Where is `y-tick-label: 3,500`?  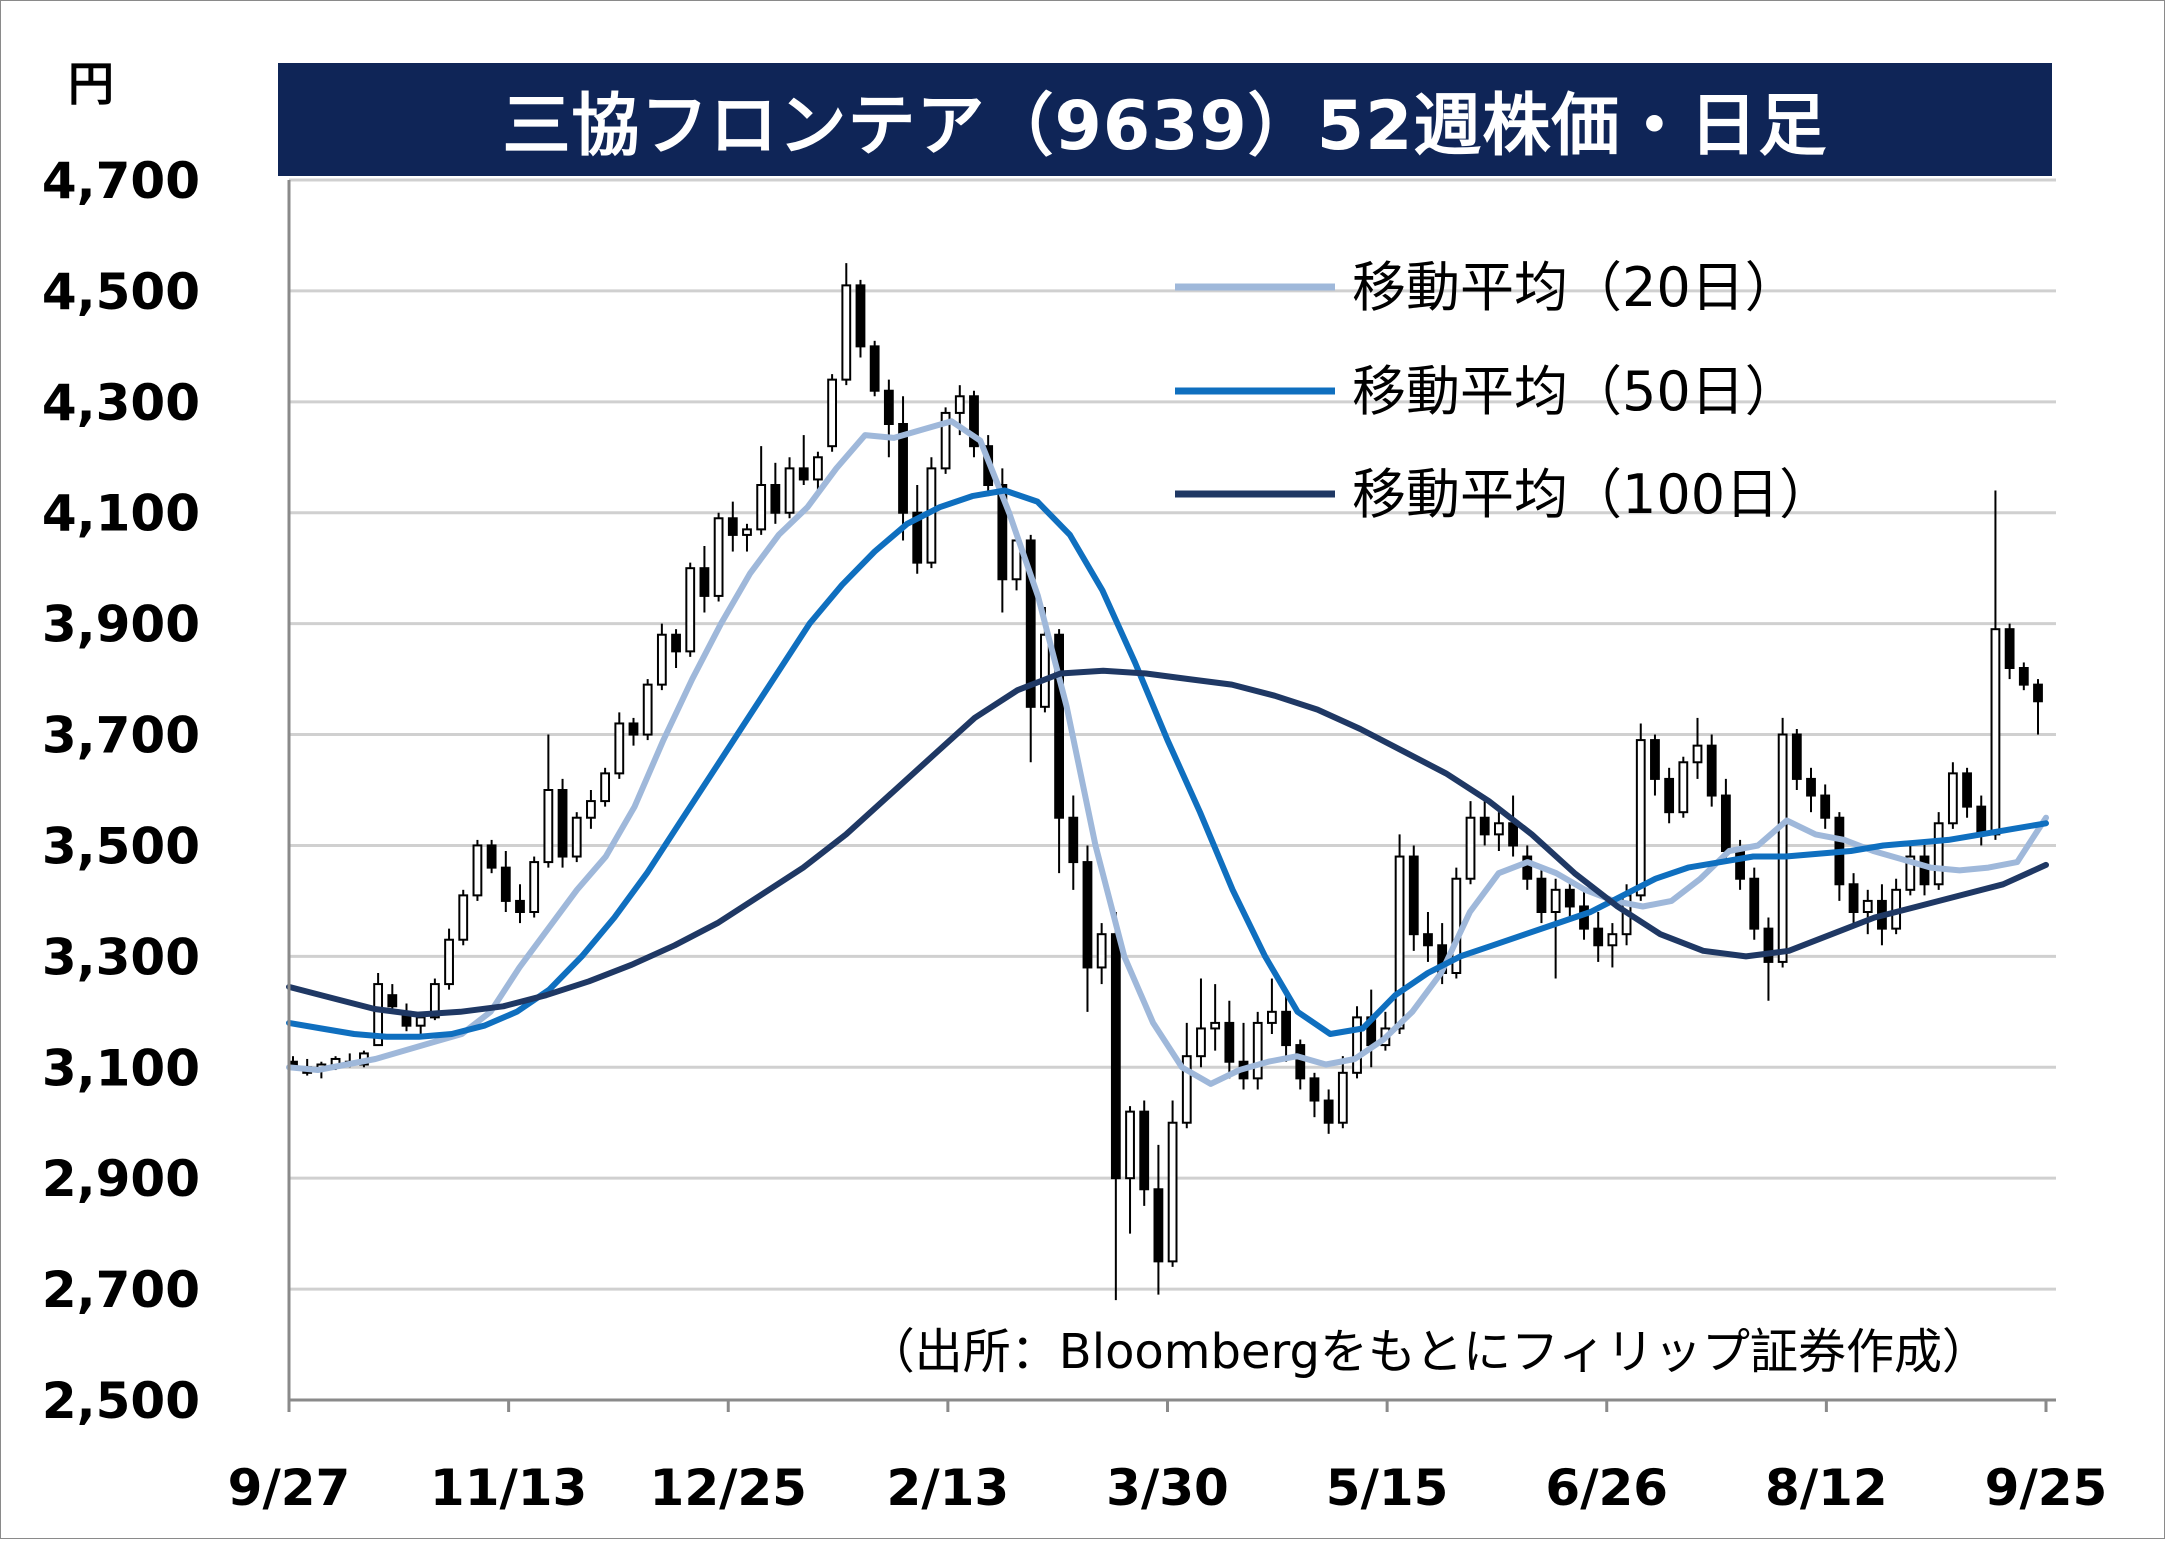
y-tick-label: 3,500 is located at coordinates (121, 846).